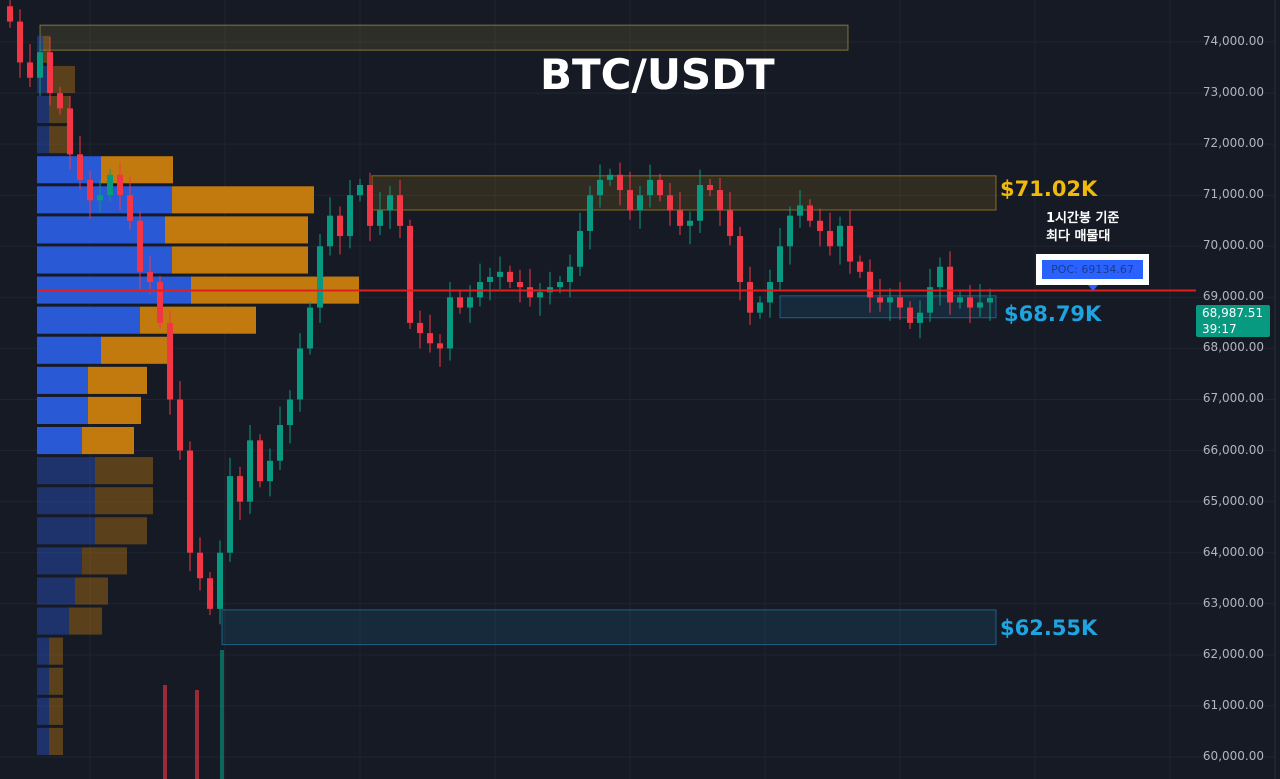 The image size is (1280, 779). What do you see at coordinates (1233, 245) in the screenshot?
I see `y-tick-label: 70,000.00` at bounding box center [1233, 245].